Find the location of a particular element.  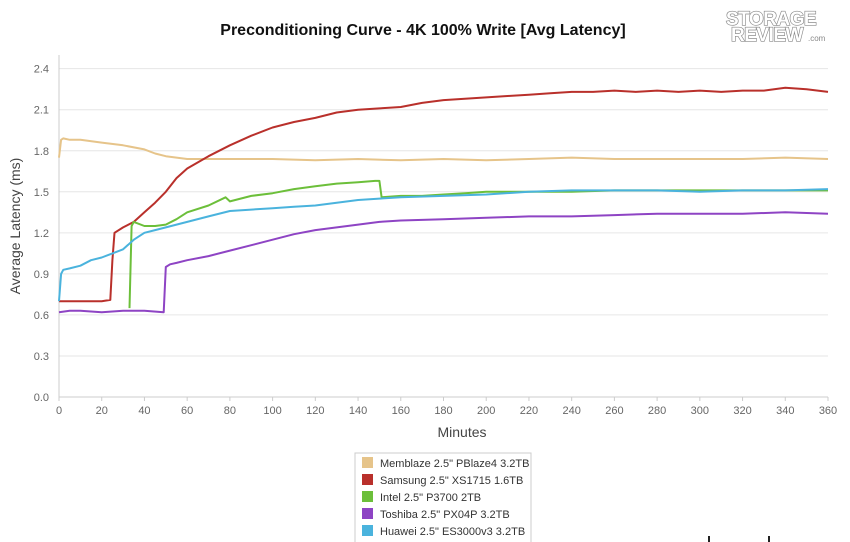

x-tick-label: 220 is located at coordinates (529, 411).